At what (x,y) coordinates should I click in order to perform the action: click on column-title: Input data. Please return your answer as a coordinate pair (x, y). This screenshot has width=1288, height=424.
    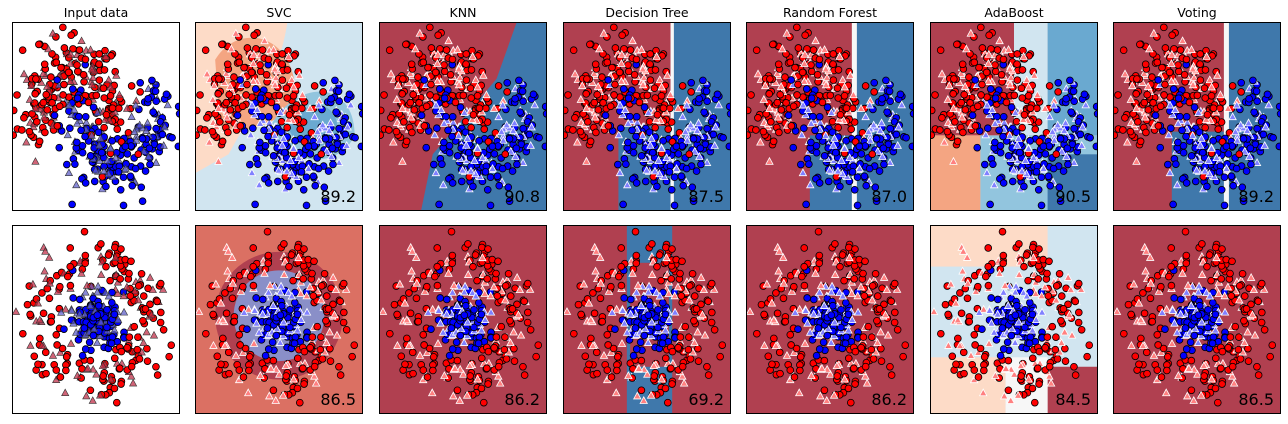
    Looking at the image, I should click on (96, 12).